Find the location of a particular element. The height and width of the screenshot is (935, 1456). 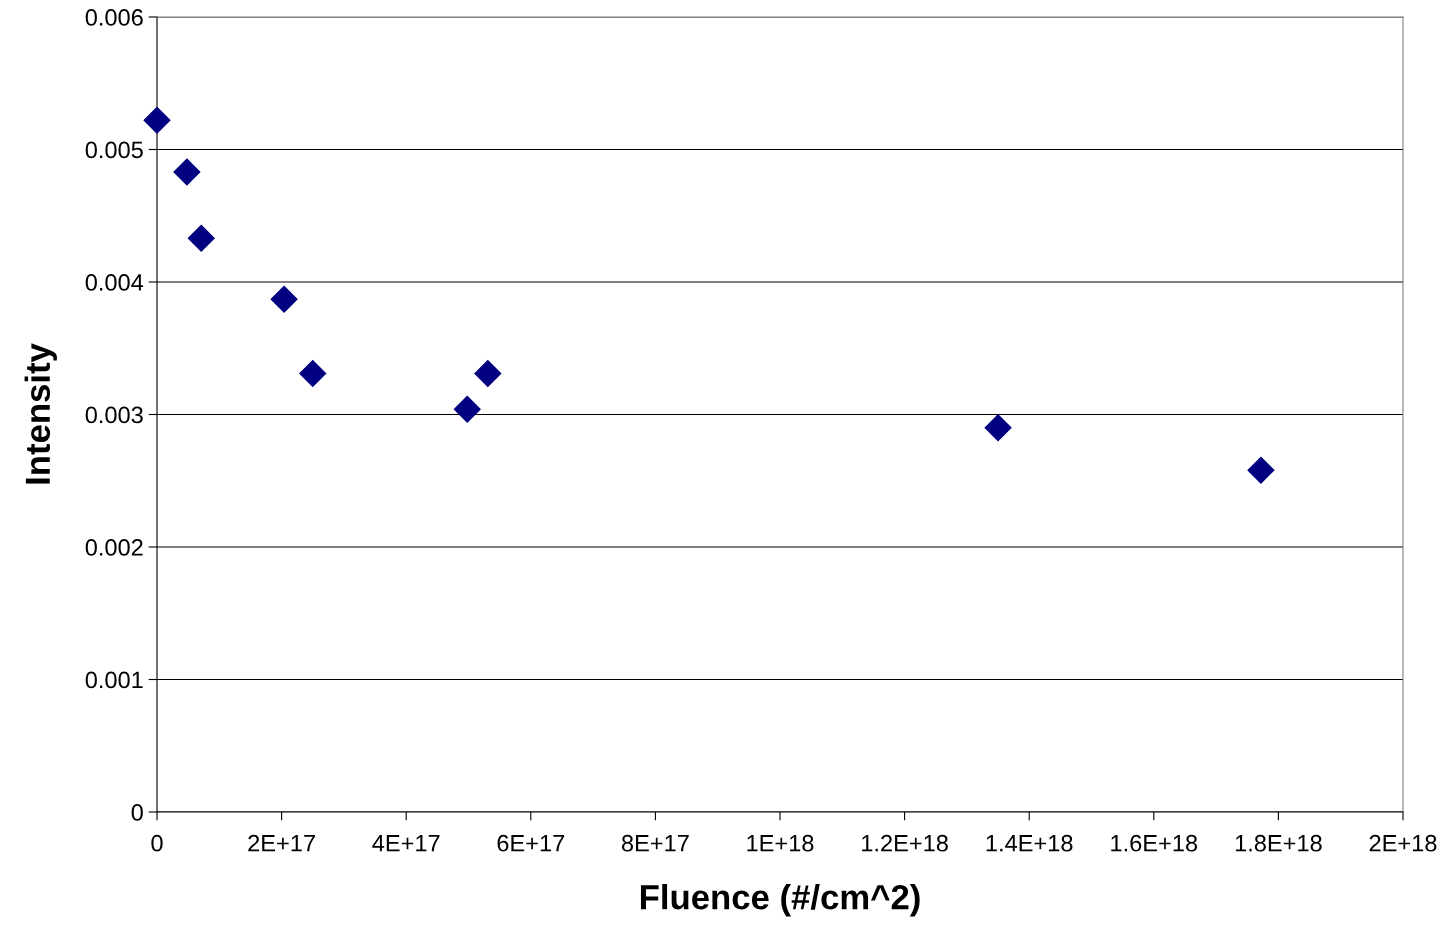

x-tick-label: 2E+17 is located at coordinates (281, 843).